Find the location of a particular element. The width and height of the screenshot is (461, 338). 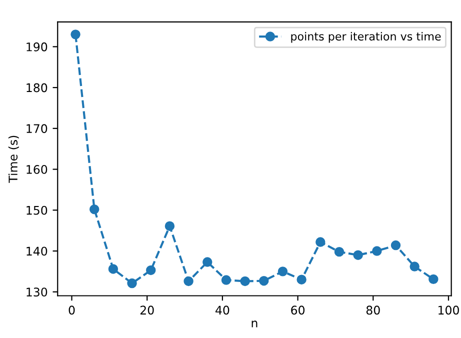

x-tick-label: 60 is located at coordinates (298, 310).